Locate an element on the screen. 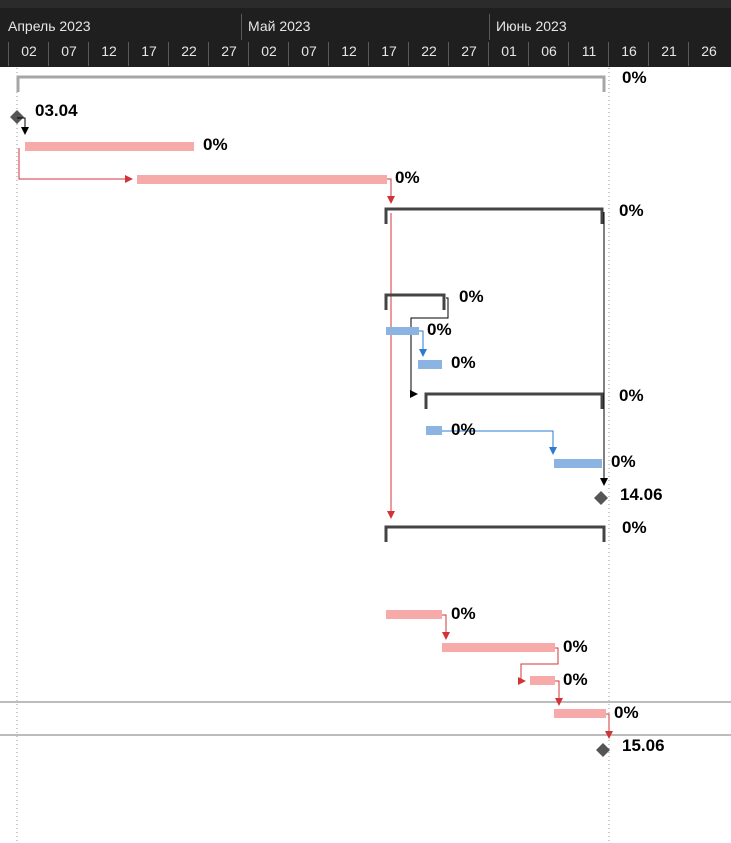 This screenshot has width=731, height=843. summary-3-percent: 0% is located at coordinates (471, 296).